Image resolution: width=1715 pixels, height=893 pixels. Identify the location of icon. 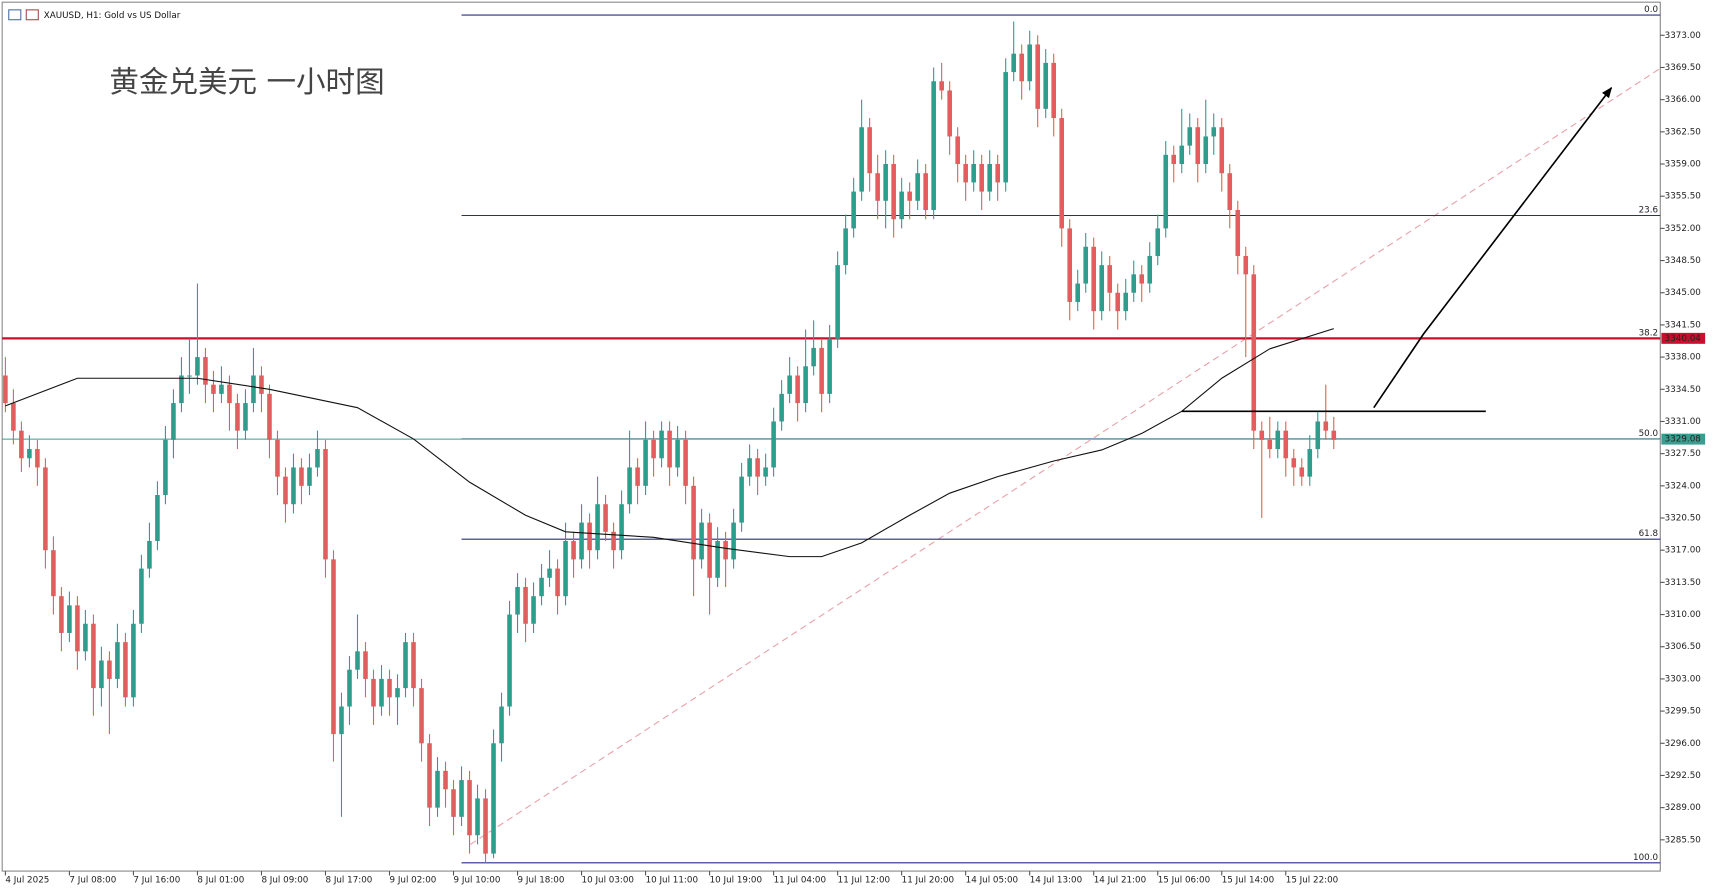
(15, 15).